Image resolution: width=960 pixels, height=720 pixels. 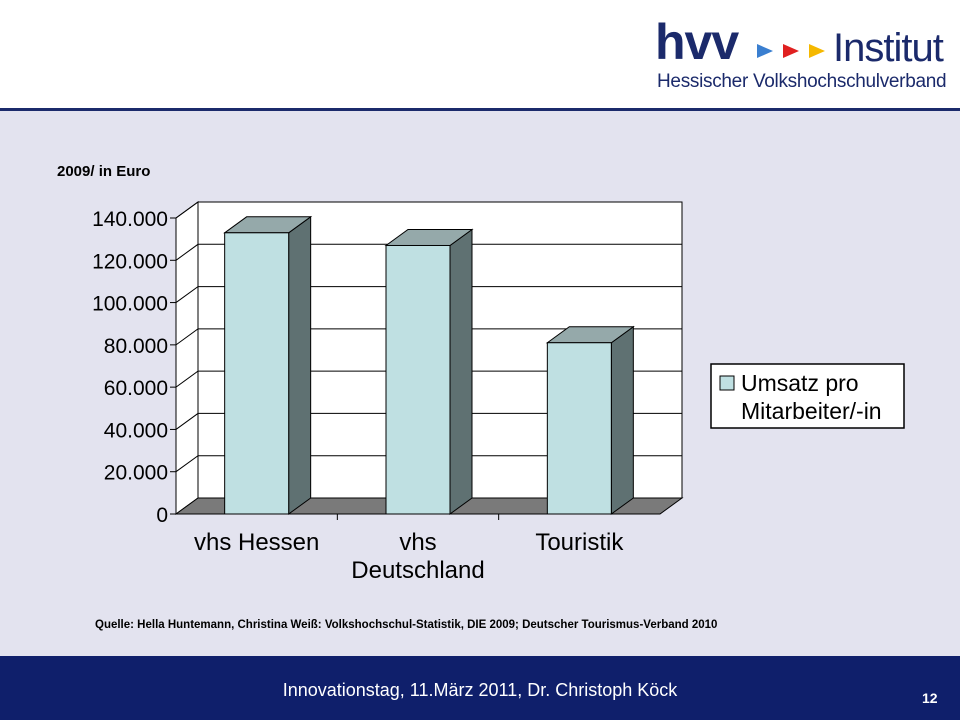 What do you see at coordinates (130, 219) in the screenshot?
I see `y-tick-label: 140.000` at bounding box center [130, 219].